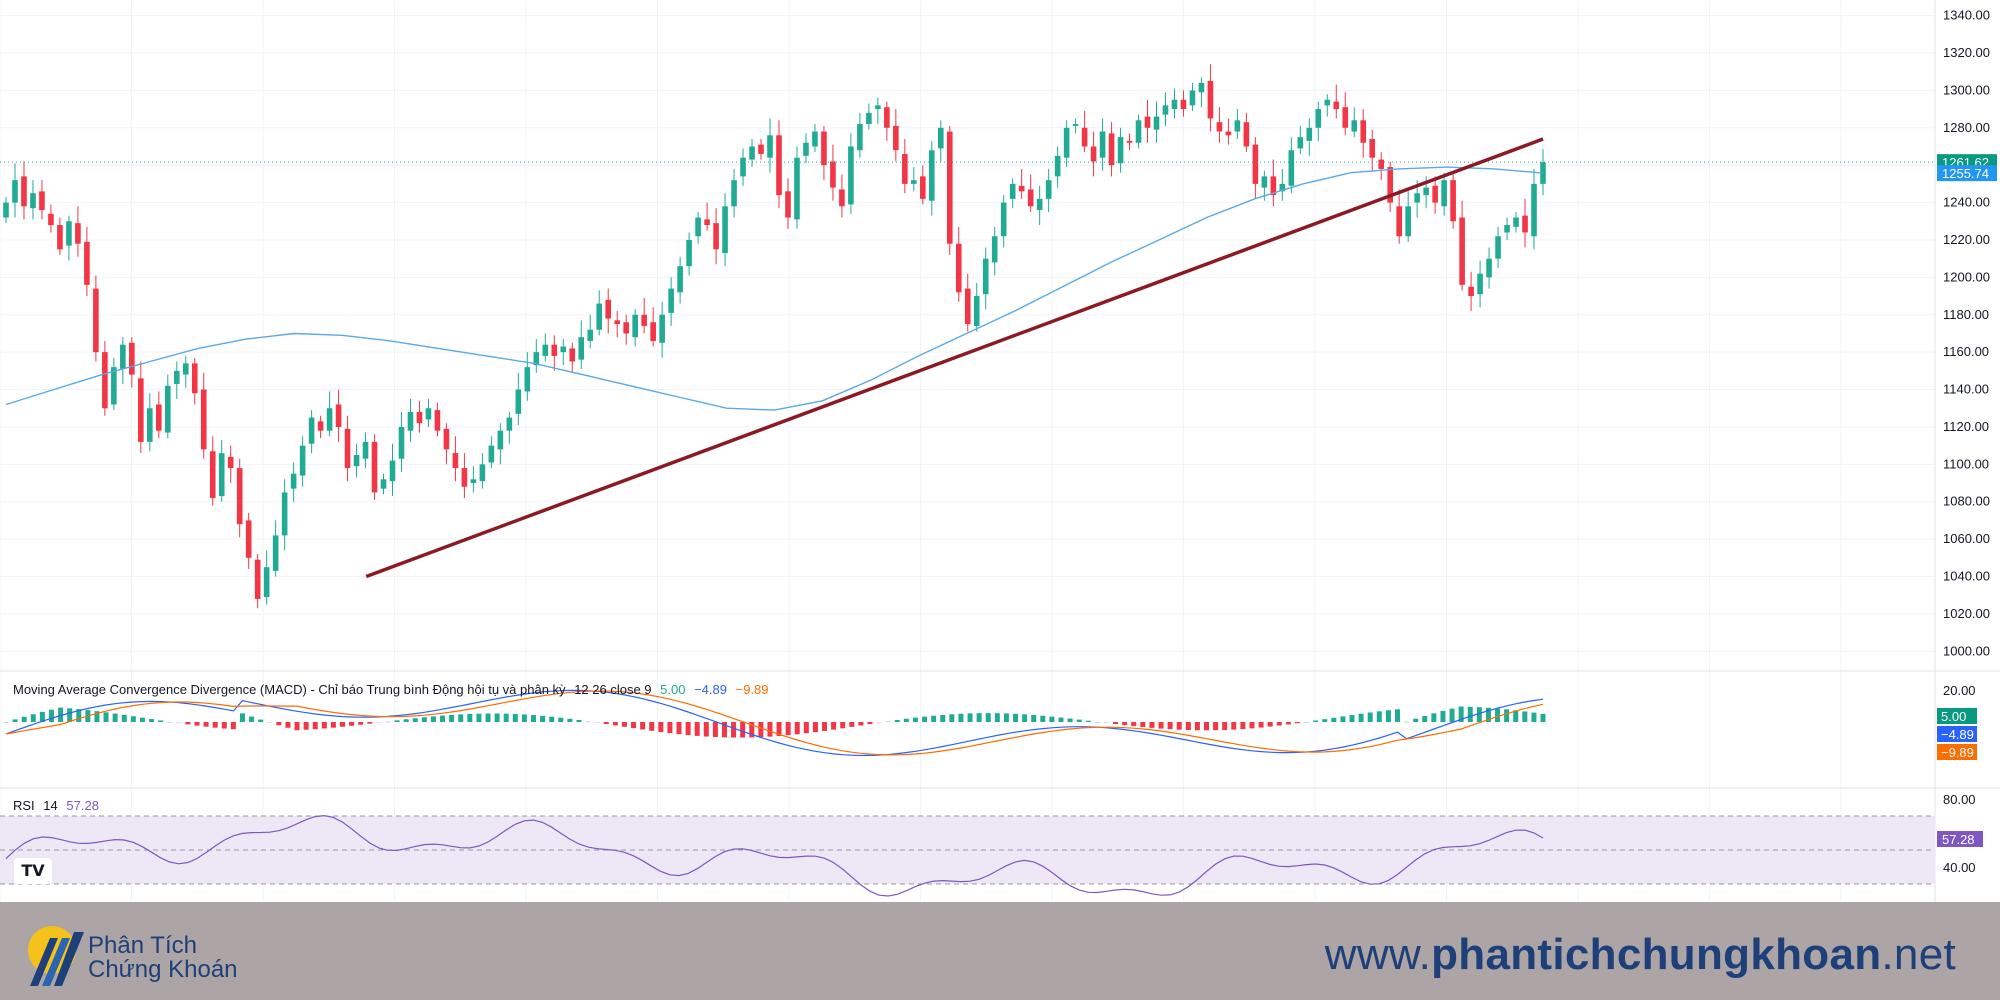 Image resolution: width=2000 pixels, height=1000 pixels. Describe the element at coordinates (1965, 173) in the screenshot. I see `ma-badge-text: 1255.74` at that location.